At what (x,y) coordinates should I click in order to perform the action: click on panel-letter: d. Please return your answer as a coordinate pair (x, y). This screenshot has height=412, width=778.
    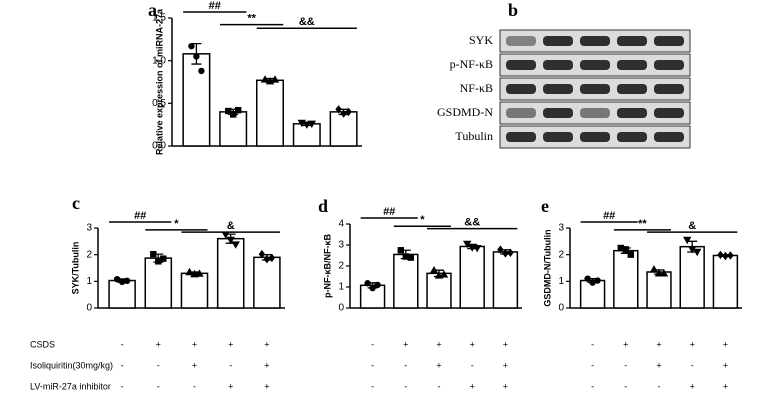
    Looking at the image, I should click on (323, 206).